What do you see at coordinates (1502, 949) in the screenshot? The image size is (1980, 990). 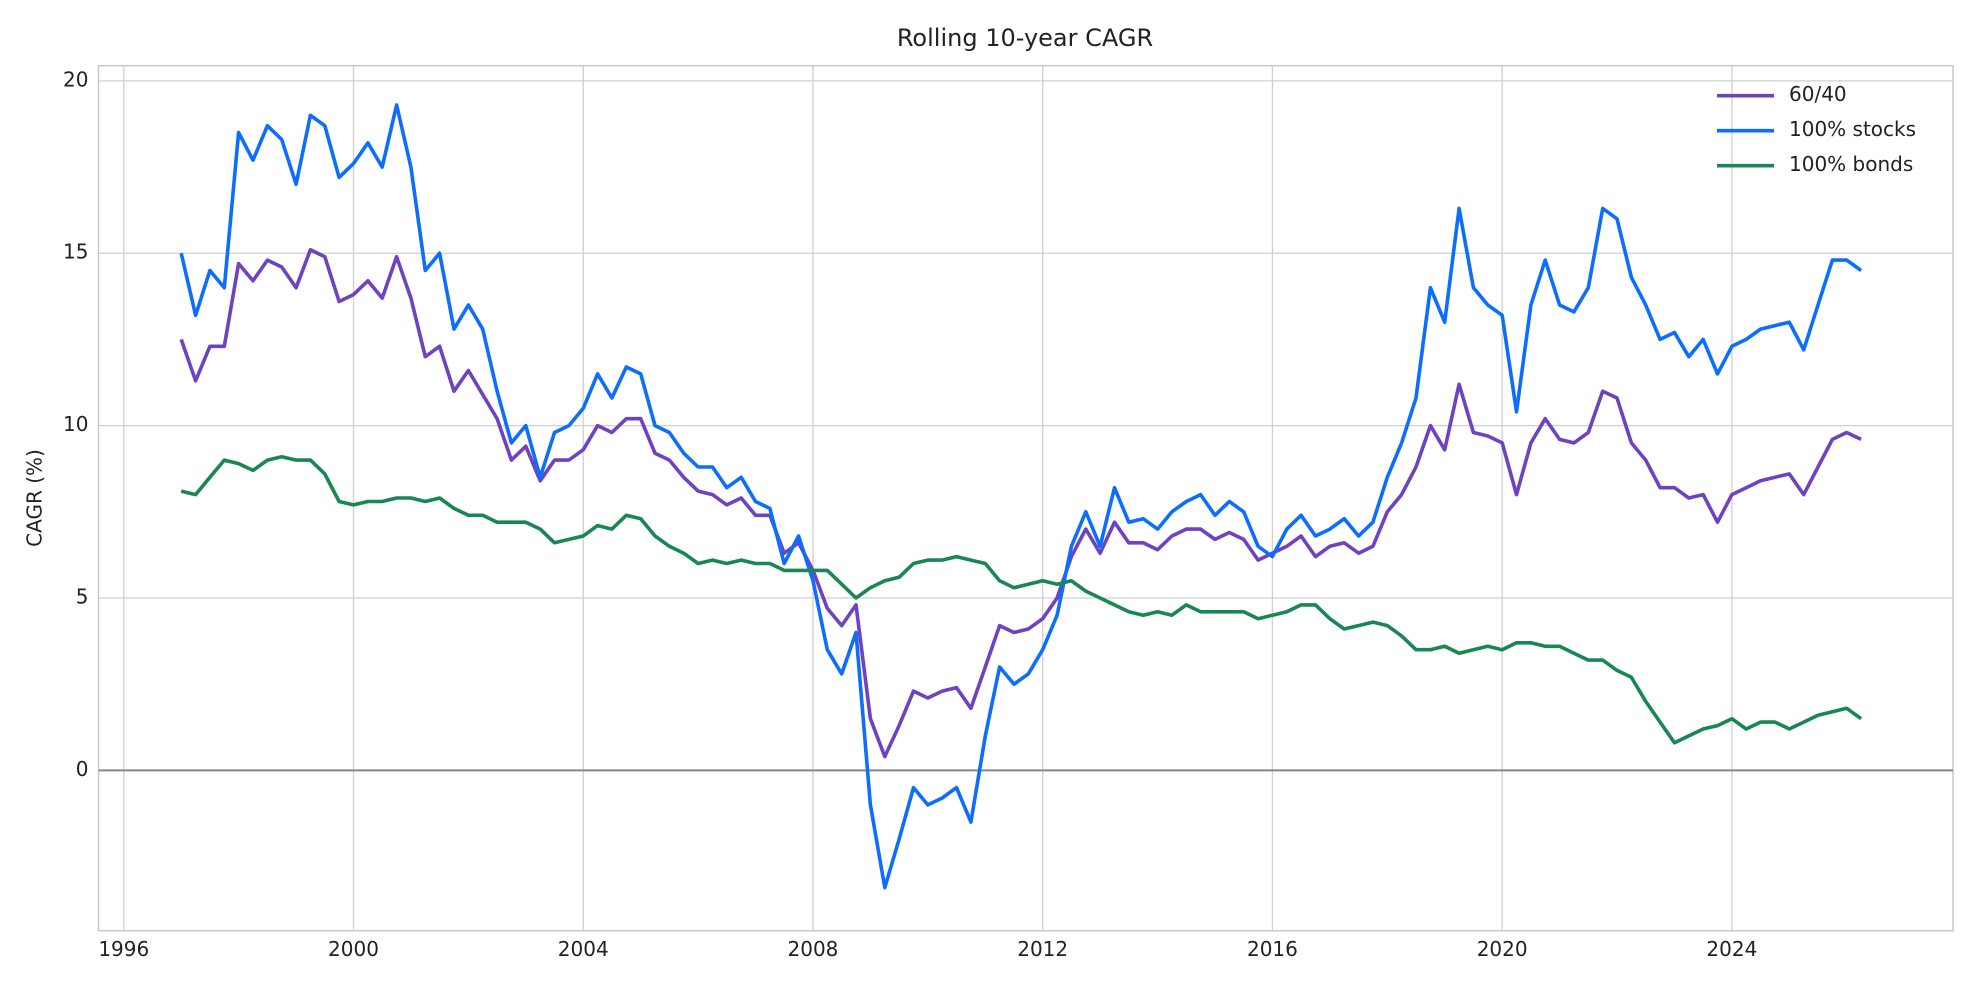 I see `x-tick-label: 2020` at bounding box center [1502, 949].